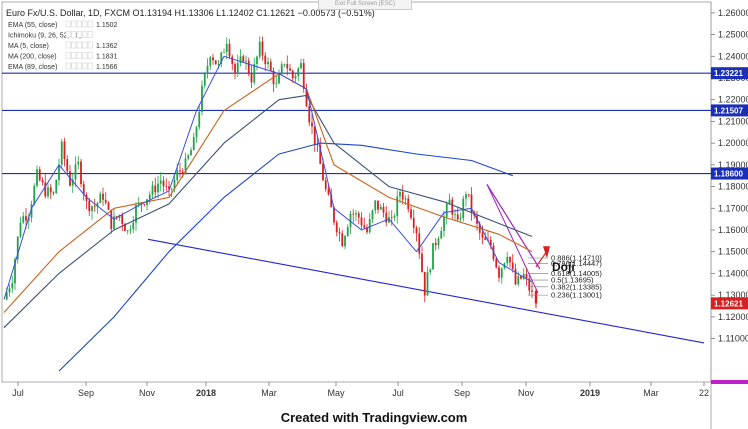  What do you see at coordinates (733, 273) in the screenshot?
I see `y-tick-label: 1.14000` at bounding box center [733, 273].